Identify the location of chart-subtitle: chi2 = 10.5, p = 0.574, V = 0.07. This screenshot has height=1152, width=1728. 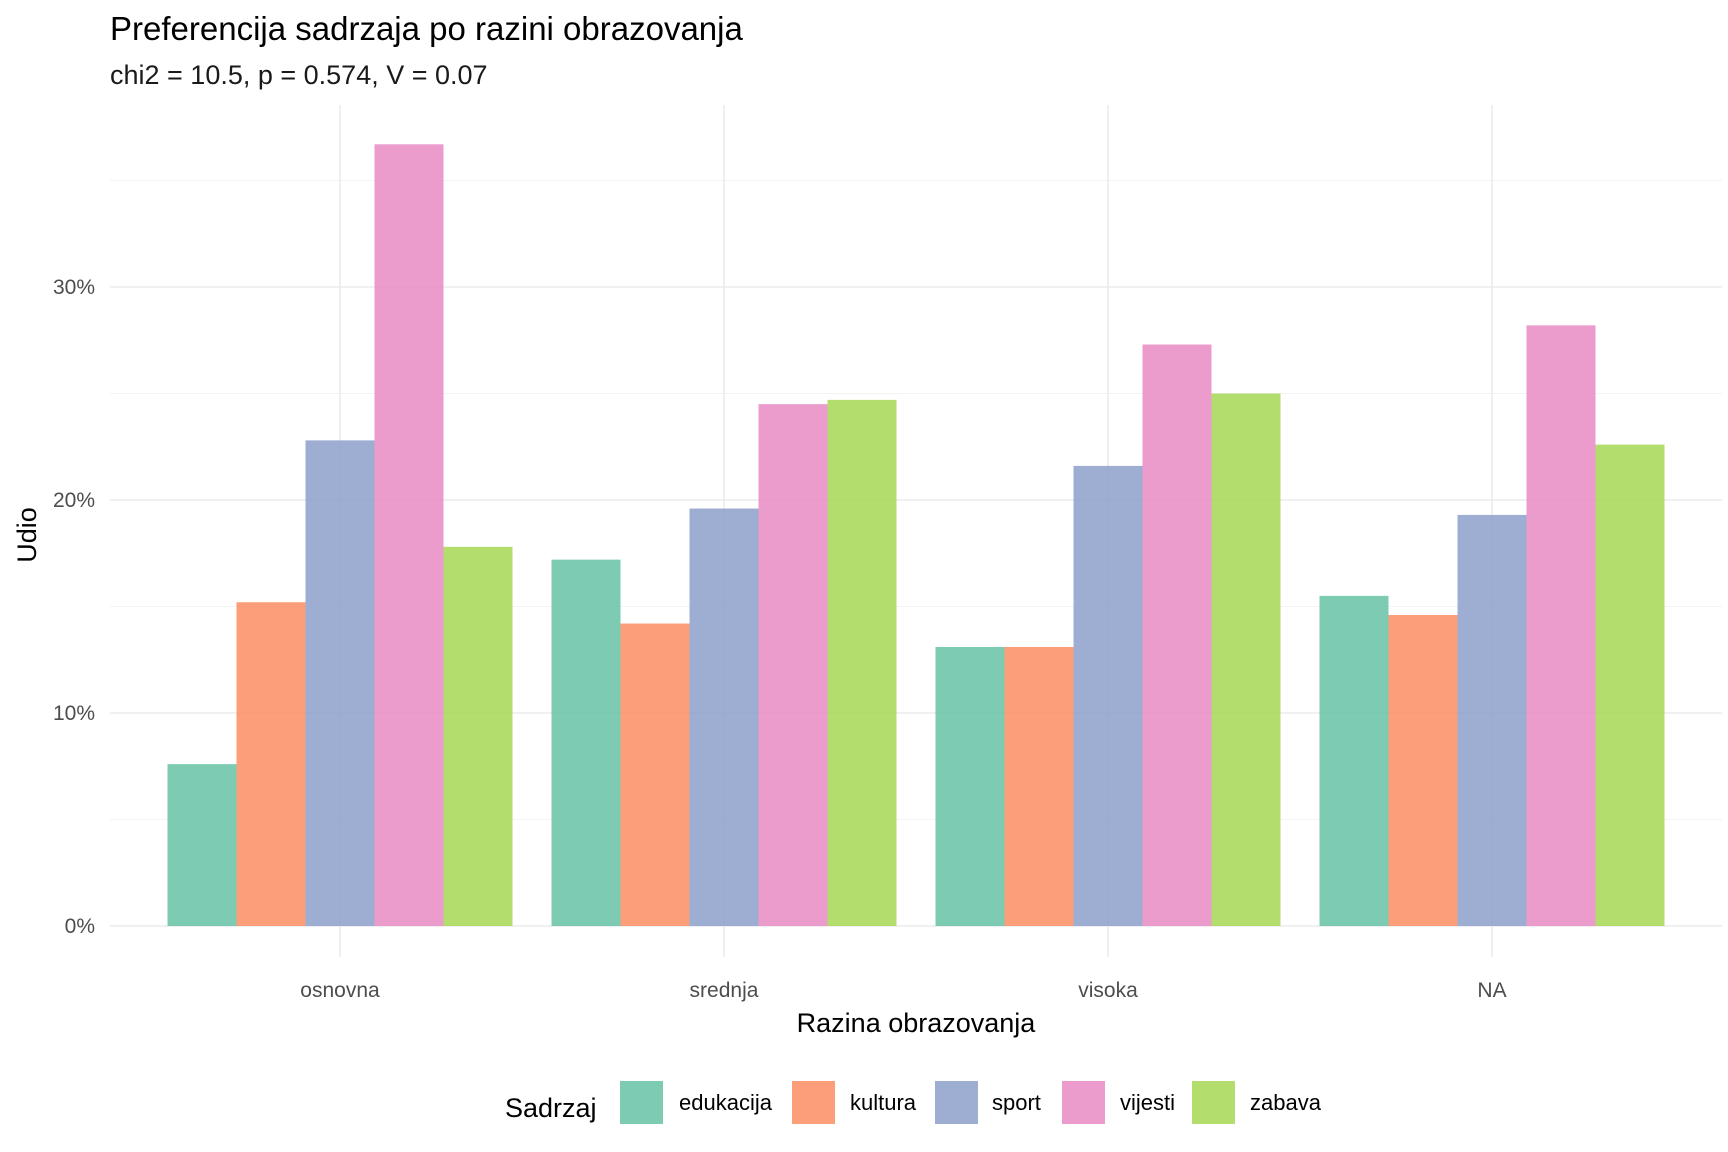
(299, 75).